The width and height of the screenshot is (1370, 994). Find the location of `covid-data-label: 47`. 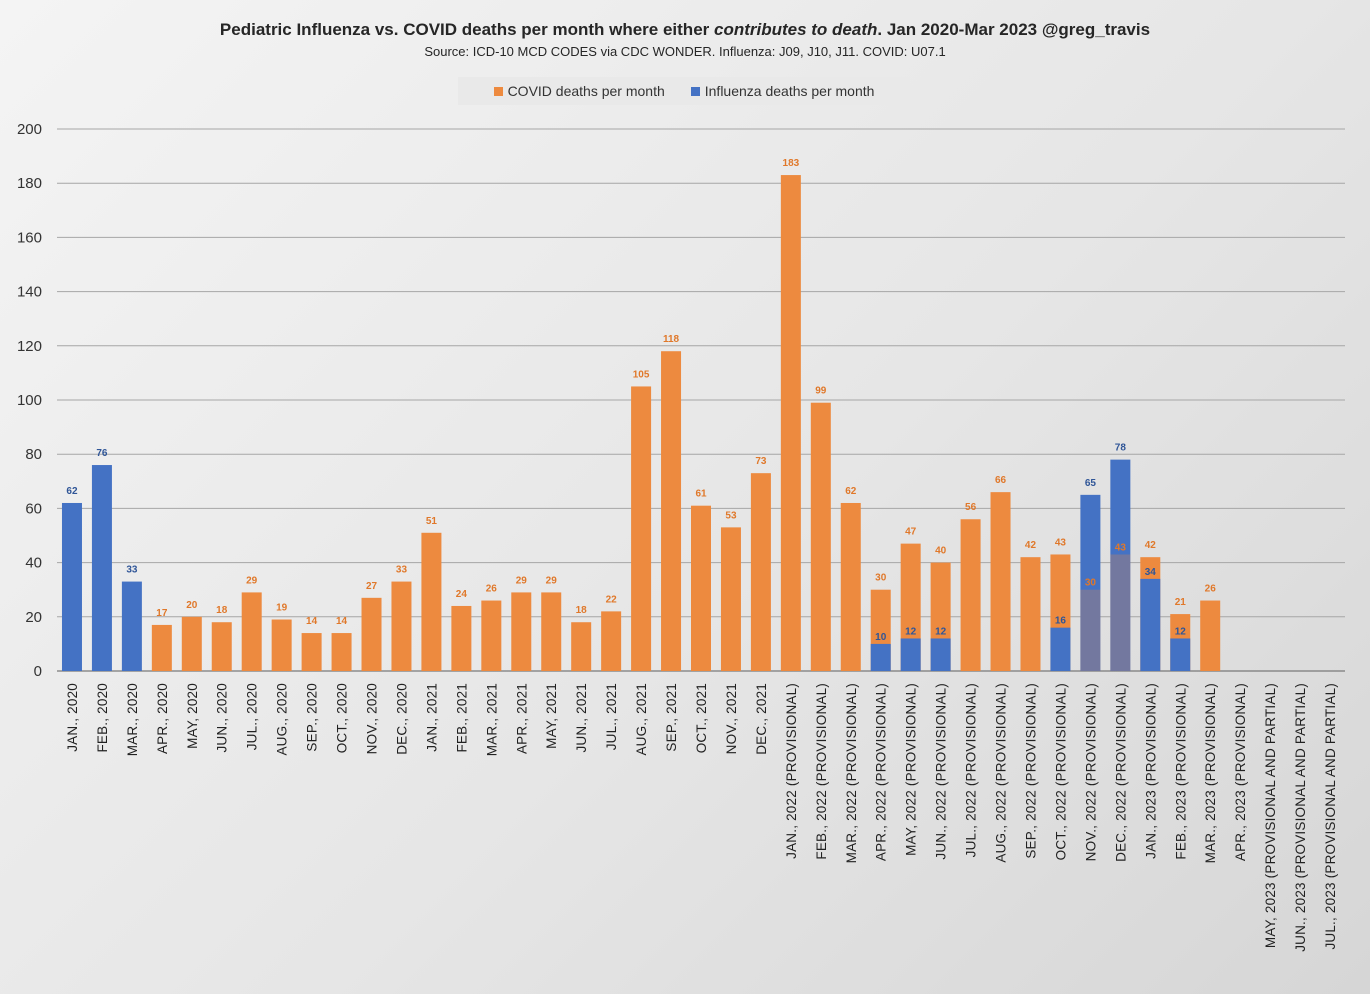

covid-data-label: 47 is located at coordinates (911, 532).